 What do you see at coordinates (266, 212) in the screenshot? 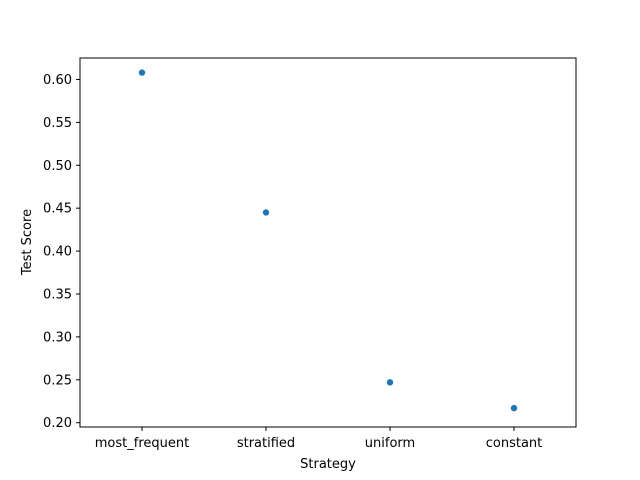
I see `data-point-stratified` at bounding box center [266, 212].